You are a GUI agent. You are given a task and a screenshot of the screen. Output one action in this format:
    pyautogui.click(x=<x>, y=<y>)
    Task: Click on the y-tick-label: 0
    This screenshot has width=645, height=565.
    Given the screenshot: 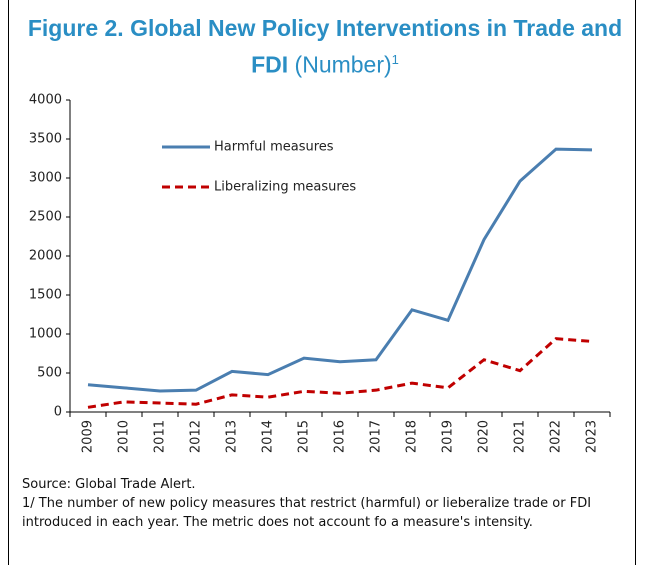 What is the action you would take?
    pyautogui.click(x=58, y=412)
    